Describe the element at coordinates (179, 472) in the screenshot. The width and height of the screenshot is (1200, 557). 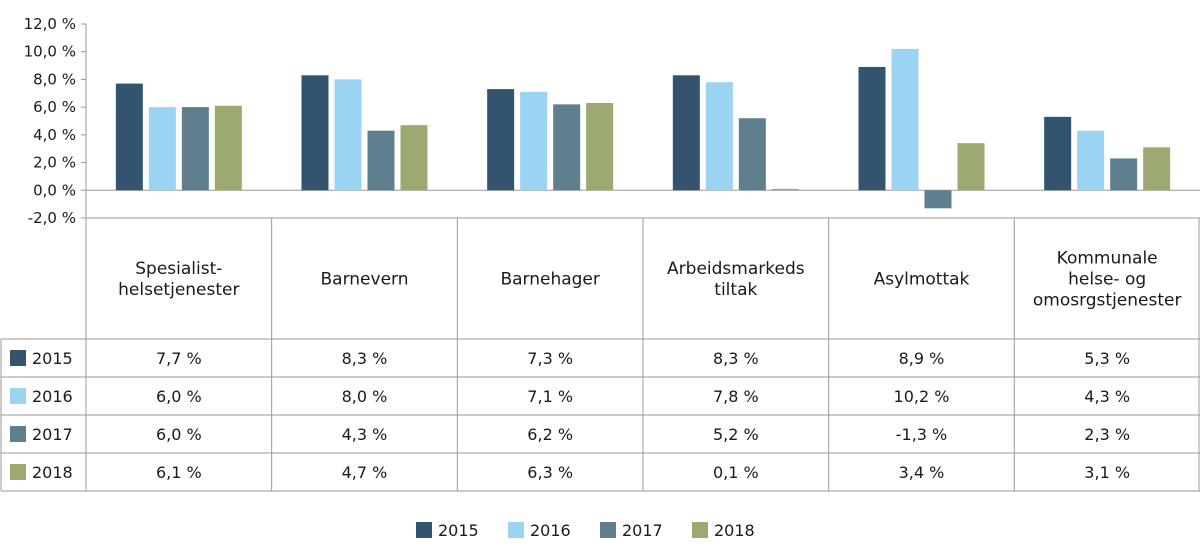
I see `table-cell: 6,1 %` at that location.